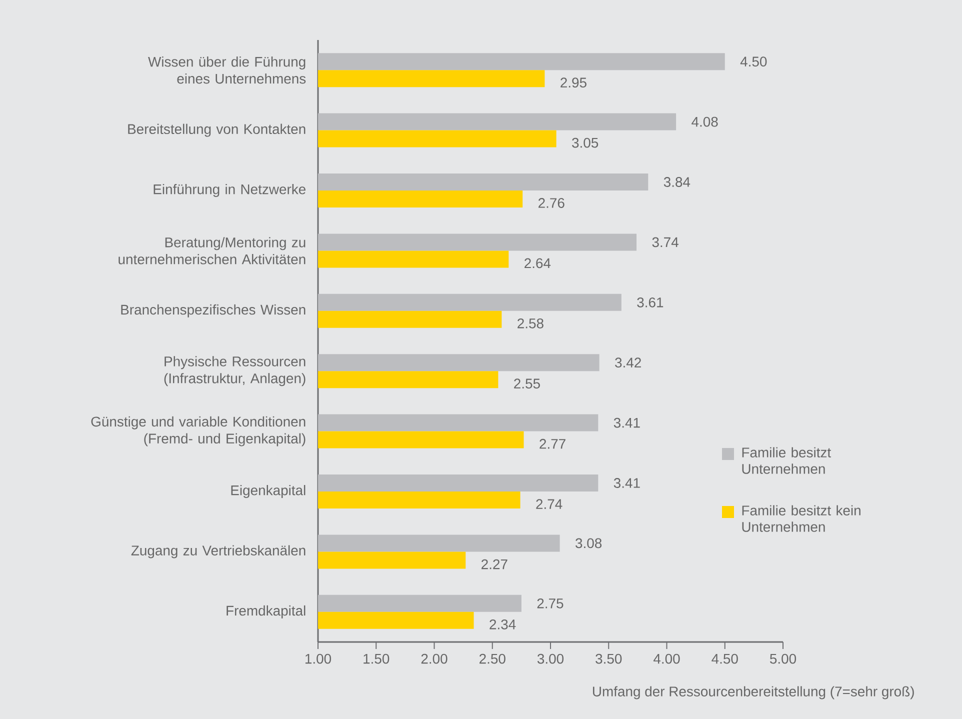 Image resolution: width=962 pixels, height=719 pixels. What do you see at coordinates (318, 659) in the screenshot?
I see `x-tick-label: 1.00` at bounding box center [318, 659].